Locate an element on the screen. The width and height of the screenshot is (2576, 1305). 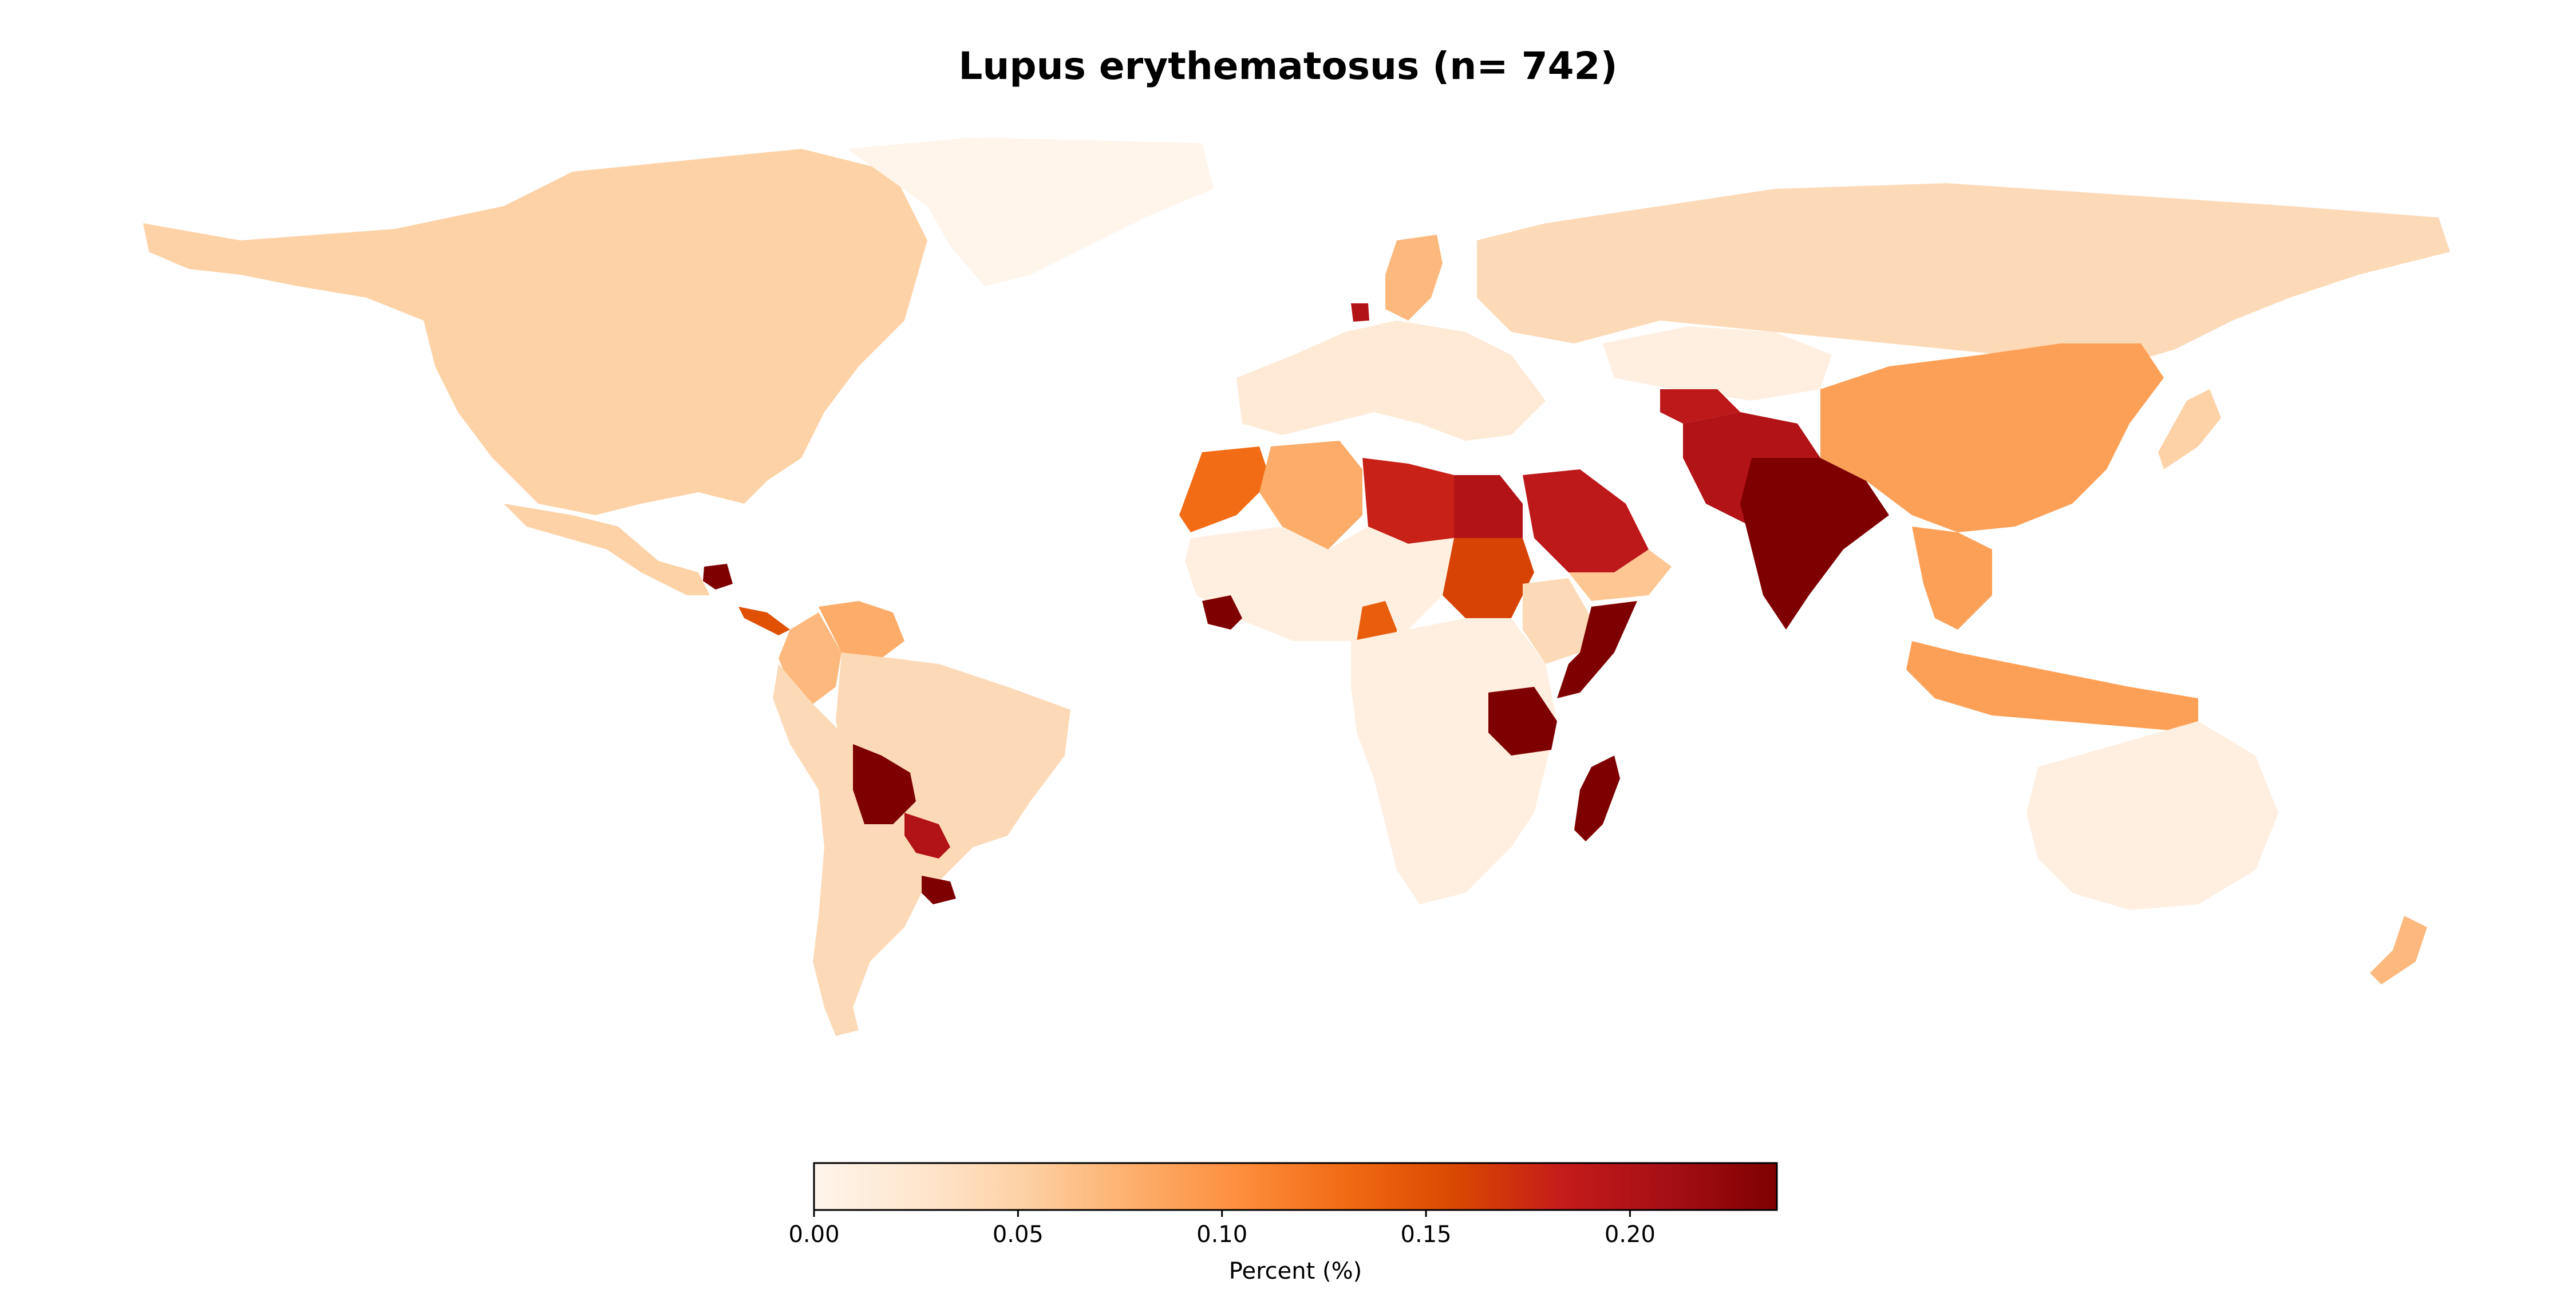
colorbar-tick-label: 0.10 is located at coordinates (1221, 1234).